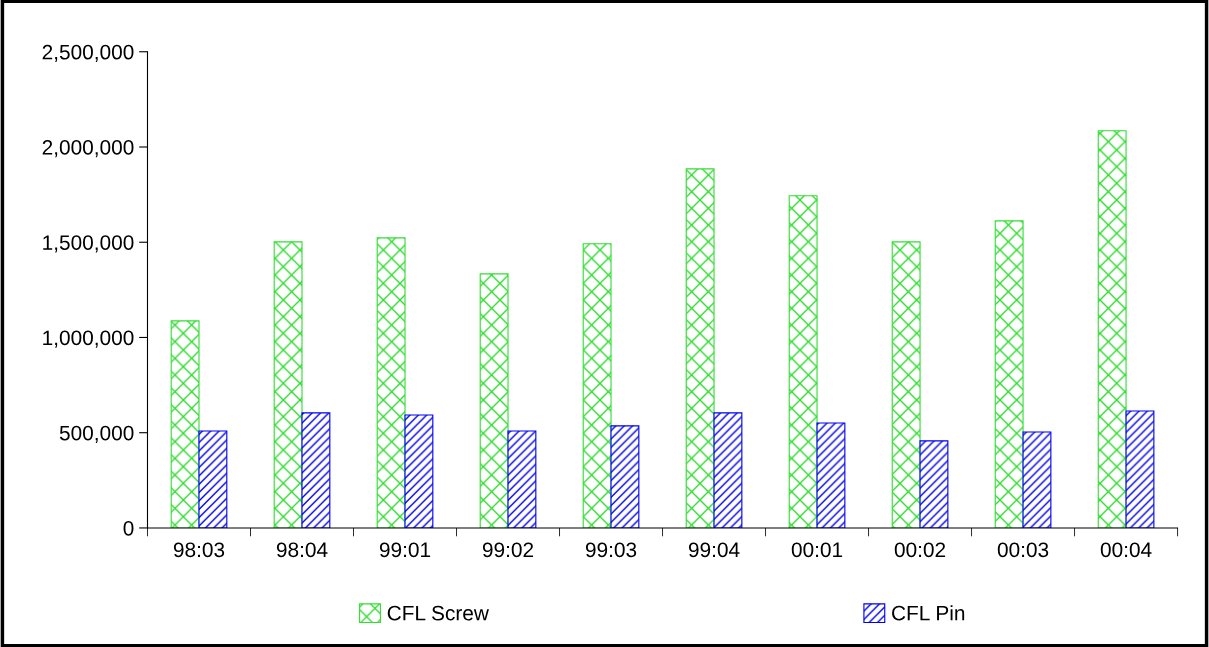  I want to click on y-tick-label: 1,500,000, so click(88, 244).